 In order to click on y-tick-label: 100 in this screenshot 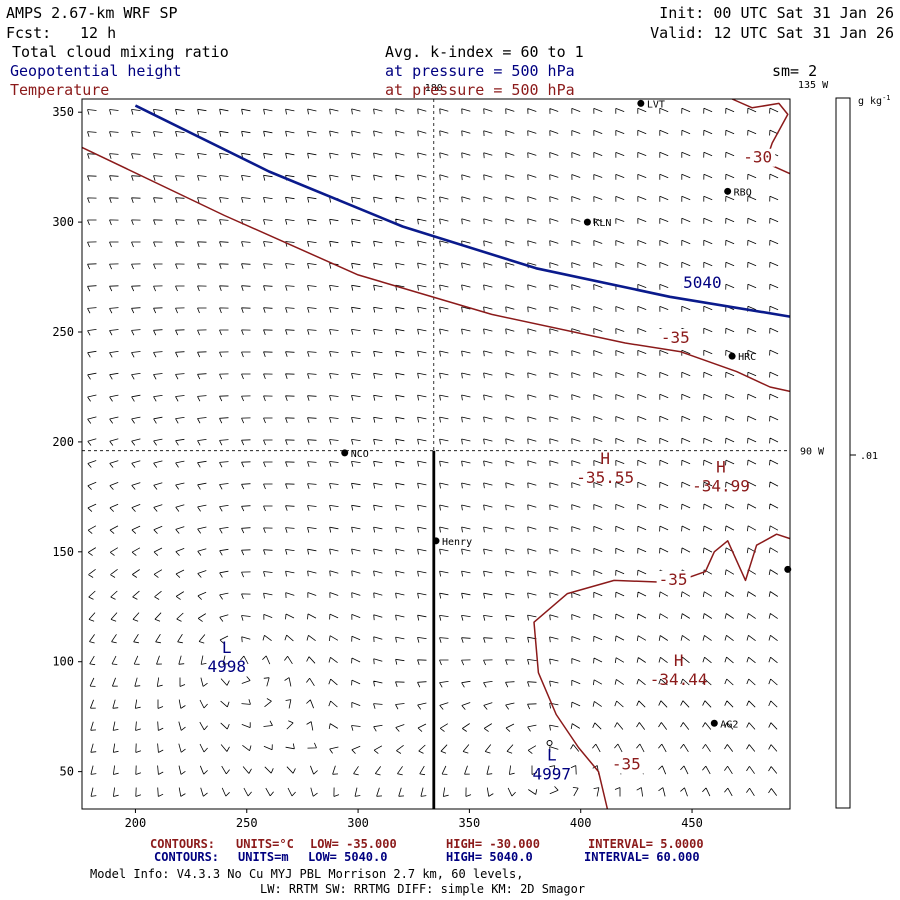, I will do `click(63, 662)`.